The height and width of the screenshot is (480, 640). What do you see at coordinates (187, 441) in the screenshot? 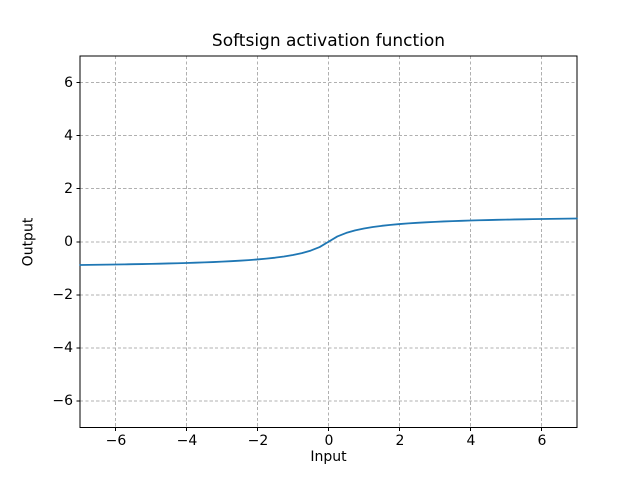
I see `x-tick-label: −4` at bounding box center [187, 441].